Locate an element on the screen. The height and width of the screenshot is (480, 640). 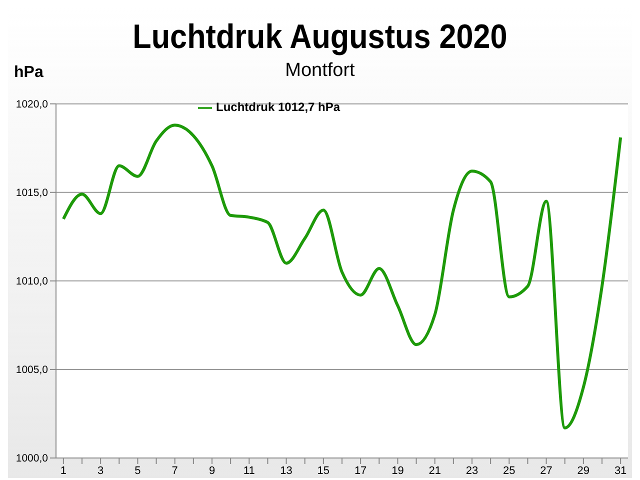
x-tick-label: 13 is located at coordinates (286, 470).